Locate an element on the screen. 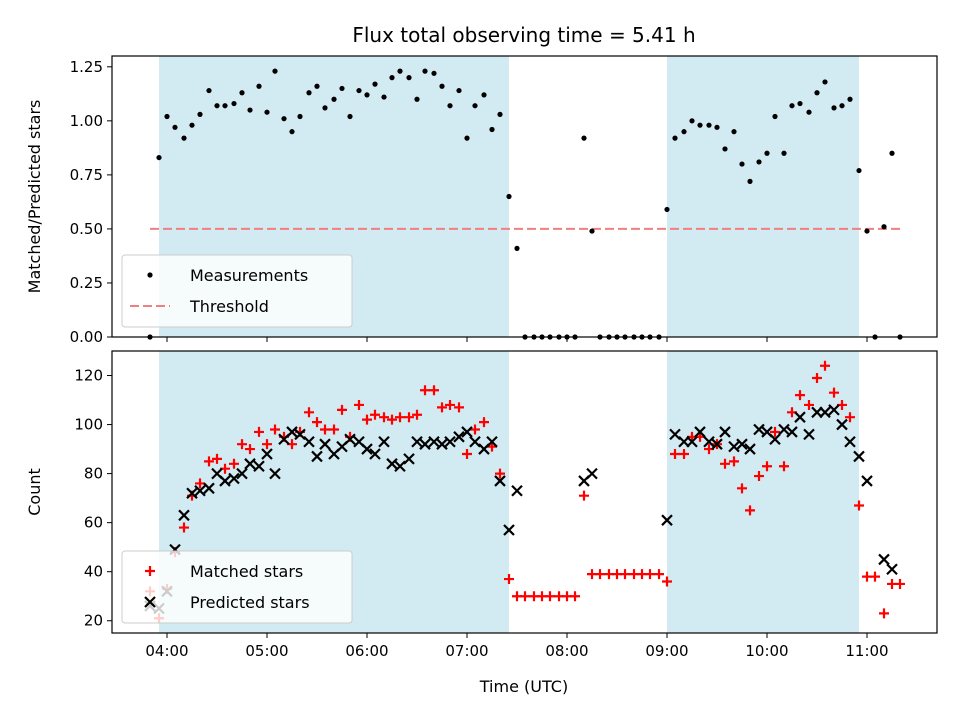 This screenshot has height=724, width=960. legend: Measurements Threshold is located at coordinates (237, 291).